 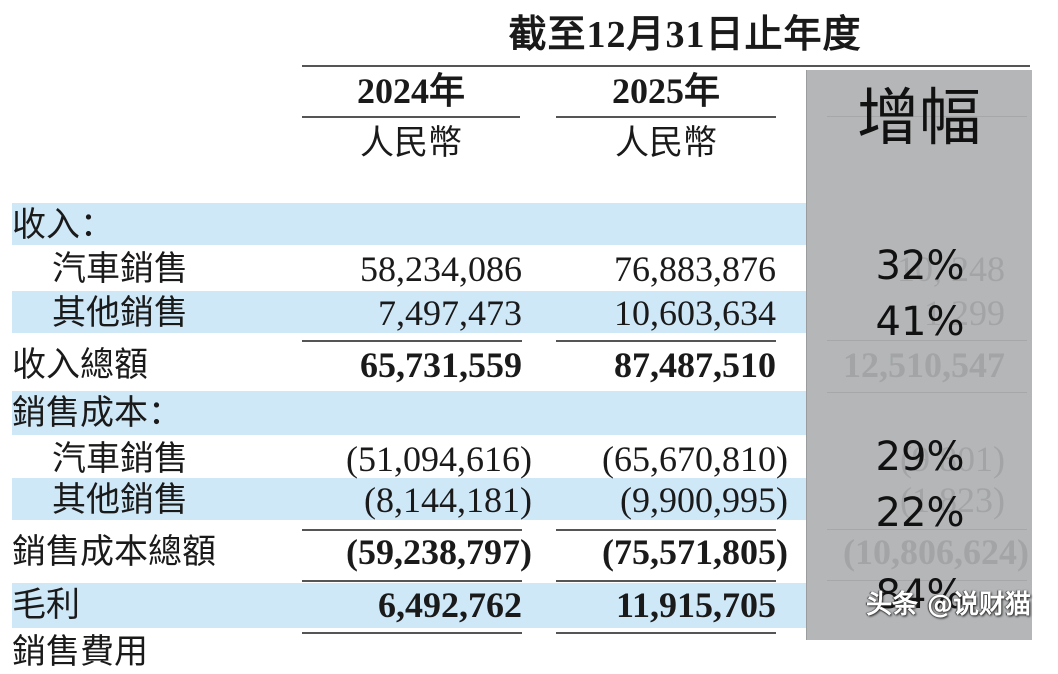 I want to click on value-2025-cost-other: (9,900,995), so click(x=704, y=500).